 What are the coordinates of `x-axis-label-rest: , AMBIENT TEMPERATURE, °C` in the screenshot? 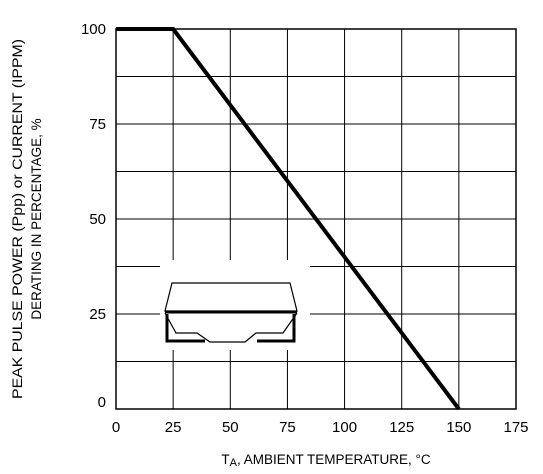 It's located at (334, 459).